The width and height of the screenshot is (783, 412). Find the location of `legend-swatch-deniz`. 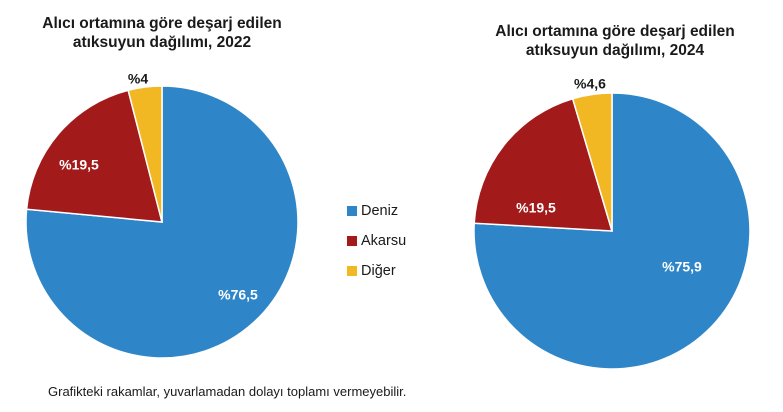

legend-swatch-deniz is located at coordinates (352, 211).